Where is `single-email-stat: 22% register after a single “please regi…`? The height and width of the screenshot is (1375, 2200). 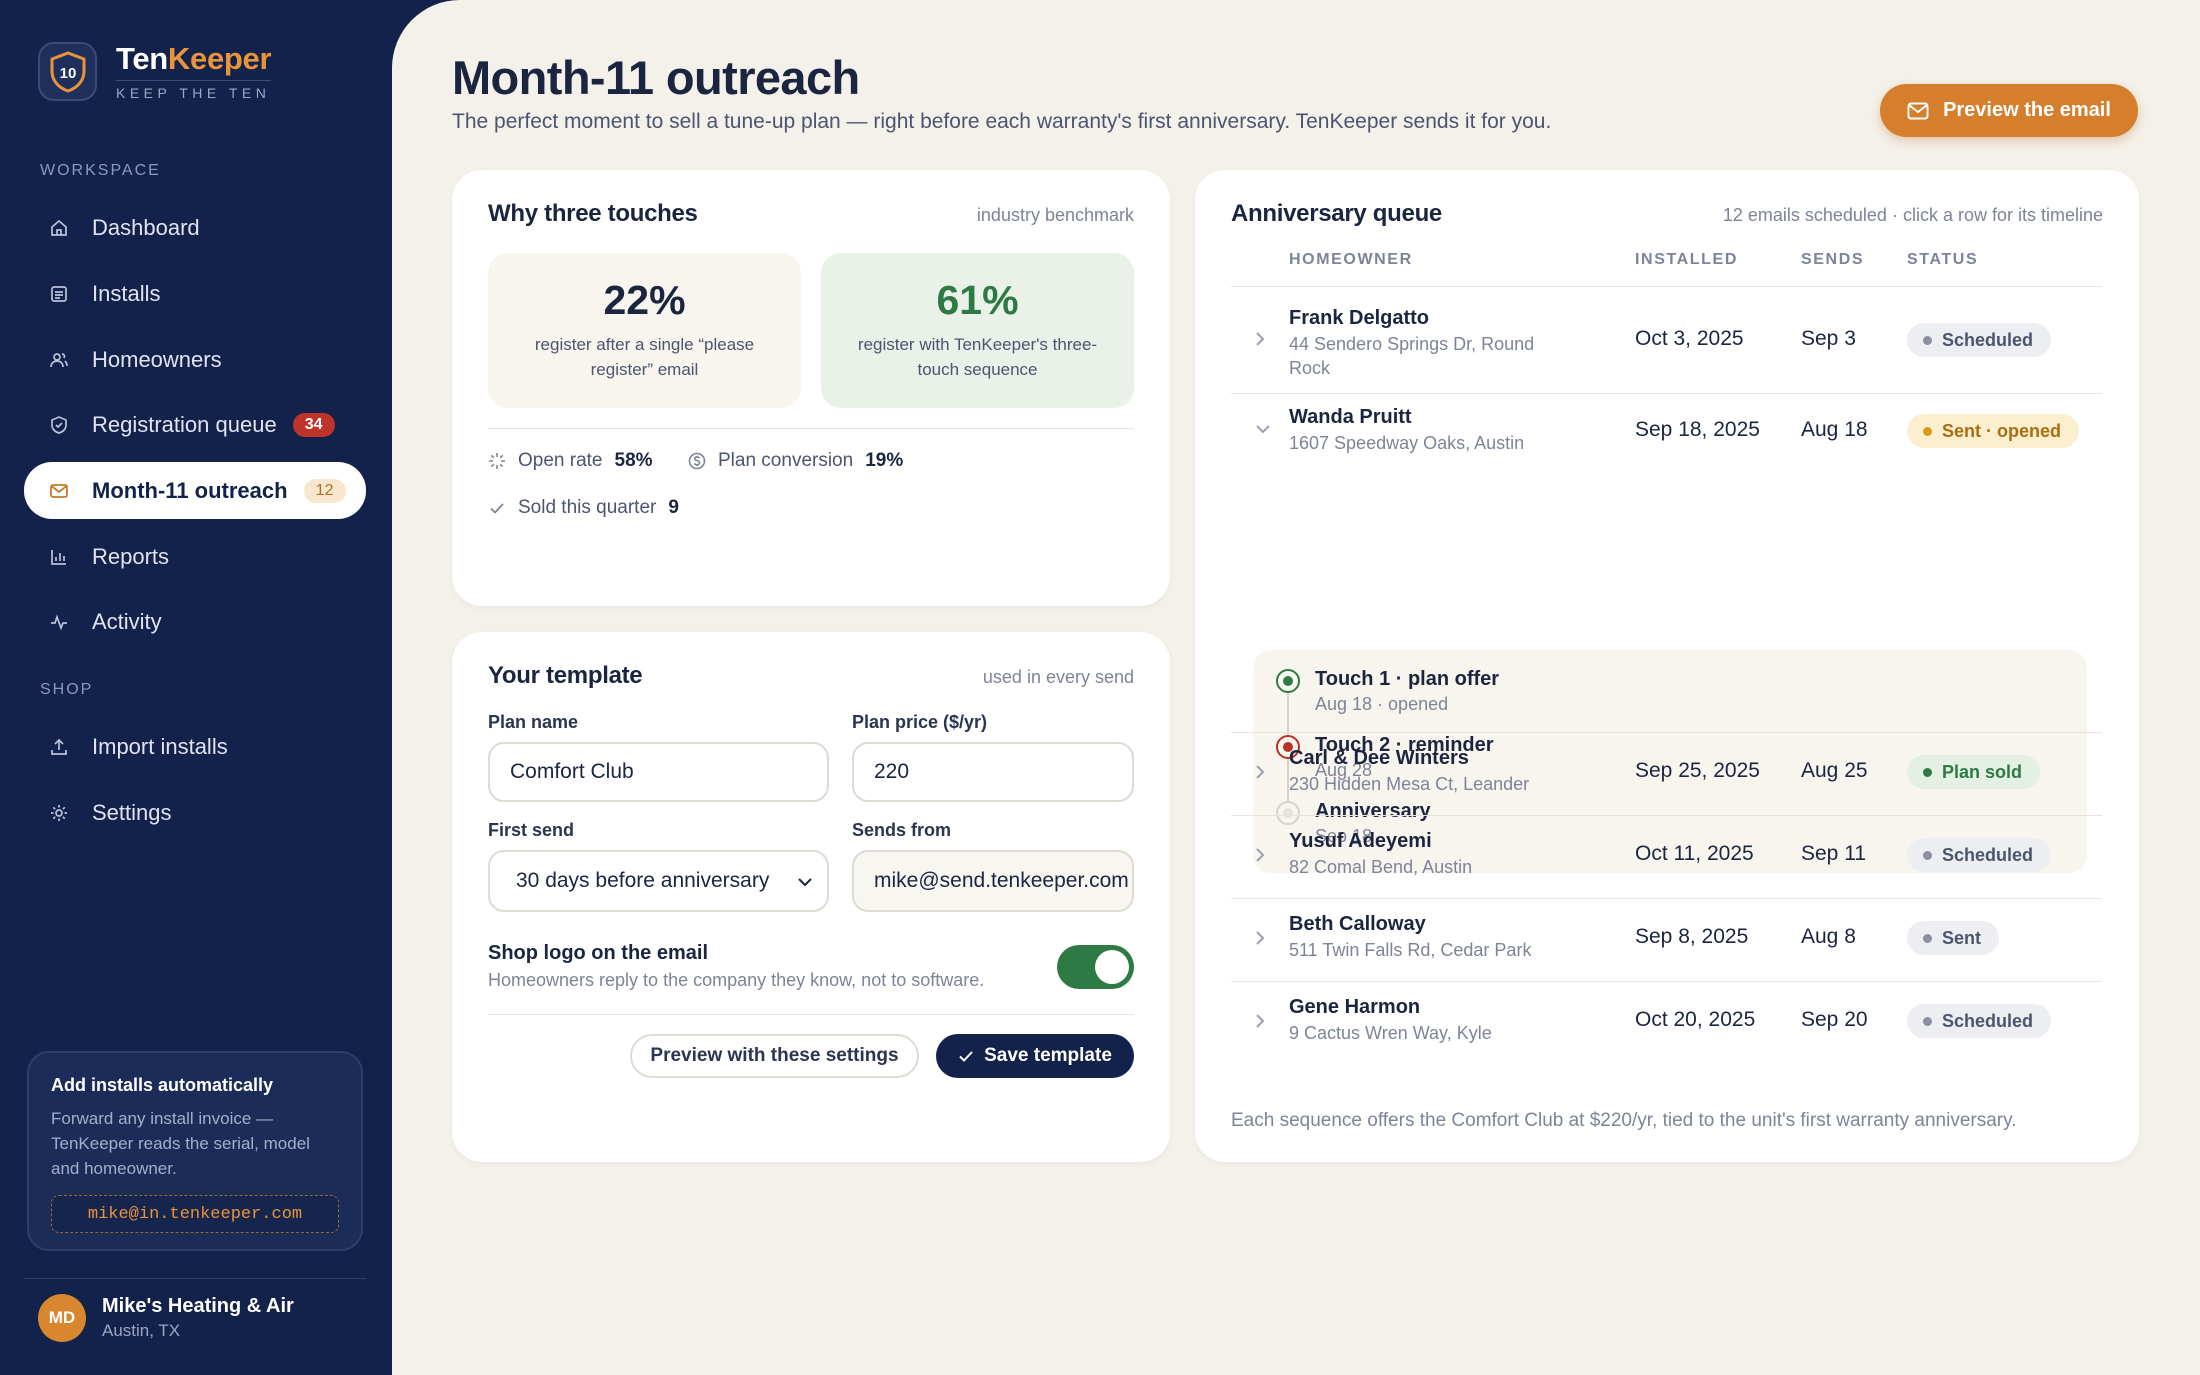 single-email-stat: 22% register after a single “please regi… is located at coordinates (644, 330).